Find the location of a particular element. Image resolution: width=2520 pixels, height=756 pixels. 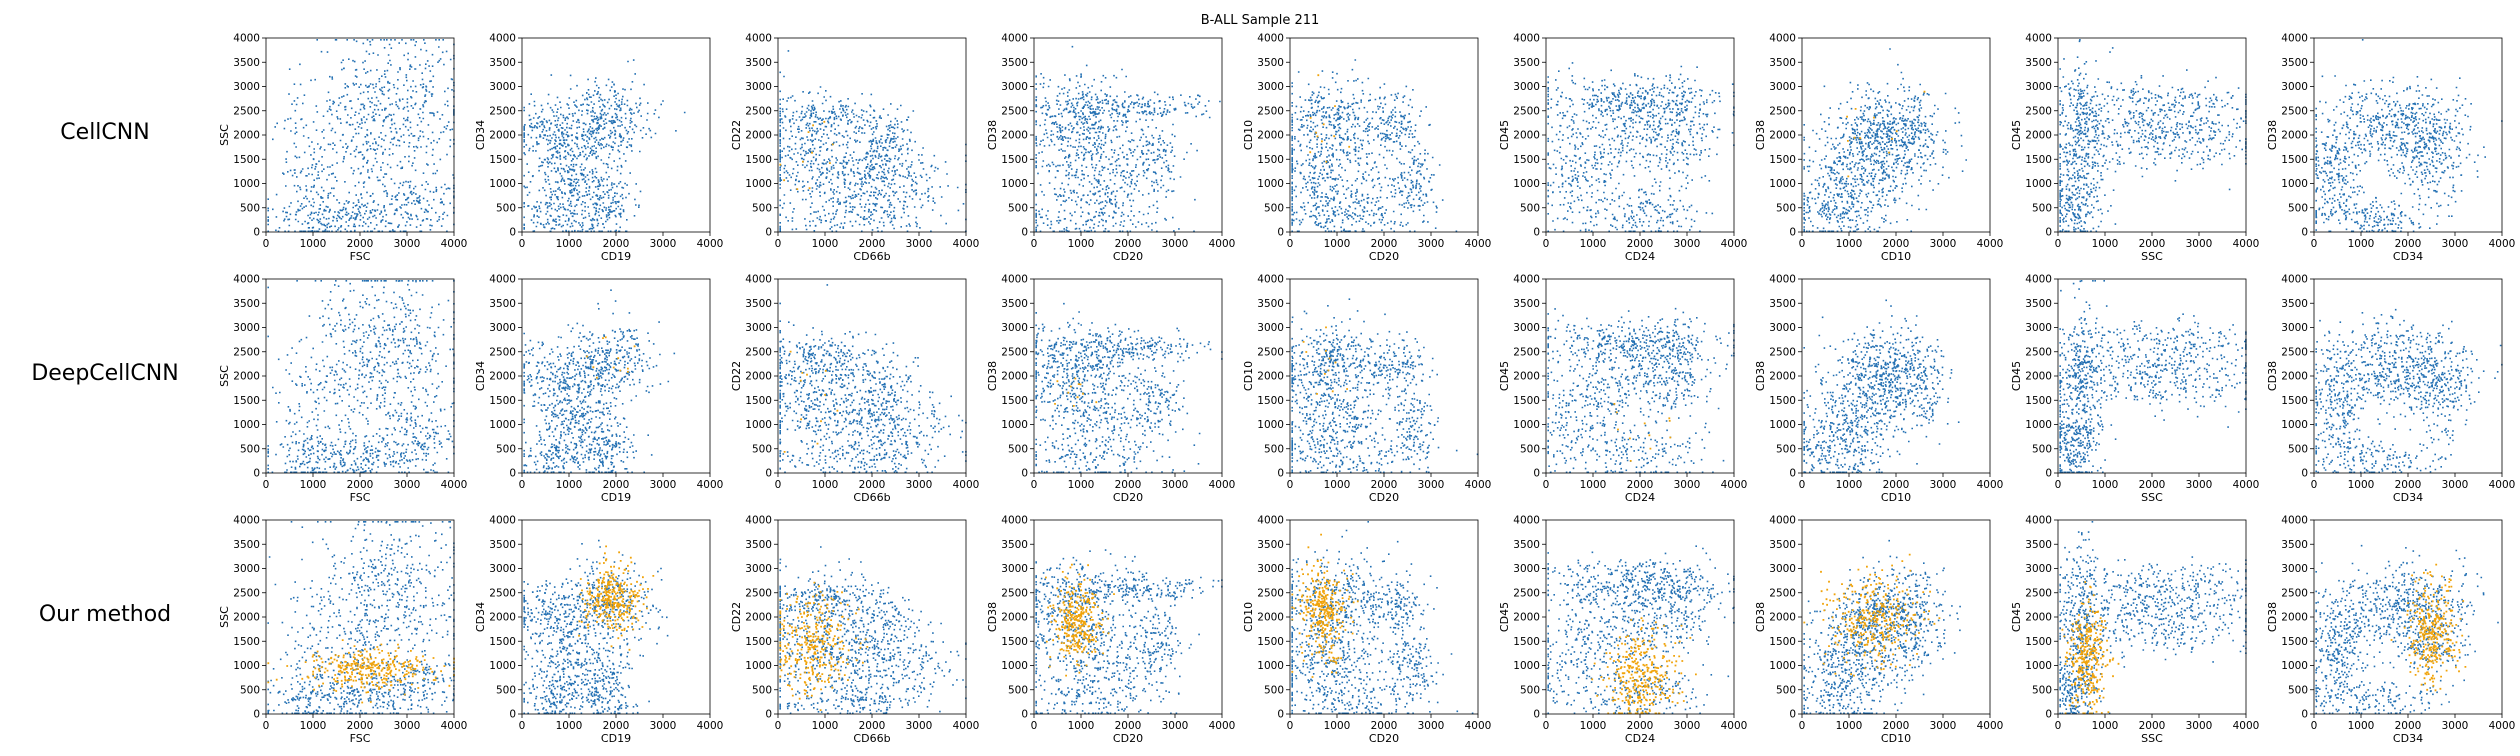

scatter-points-highlighted is located at coordinates (1642, 432).